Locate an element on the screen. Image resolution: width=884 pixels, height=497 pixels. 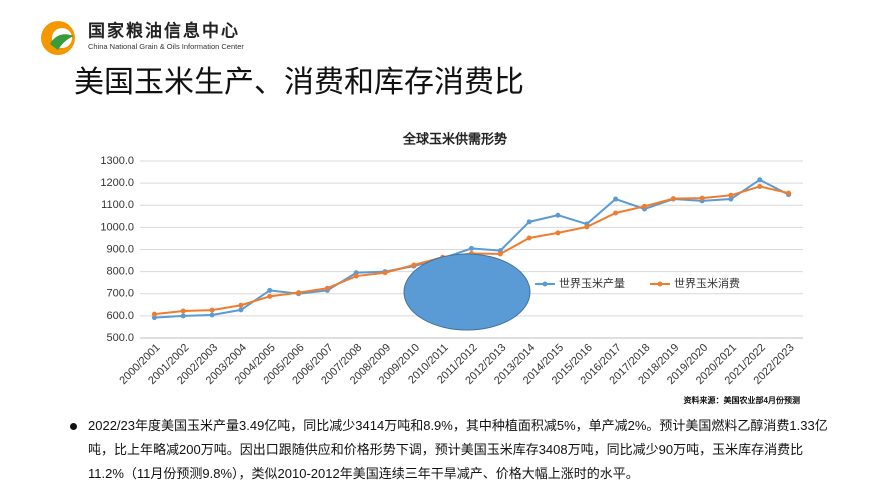
source: 资料来源：美国农业部4月份预测 is located at coordinates (742, 400).